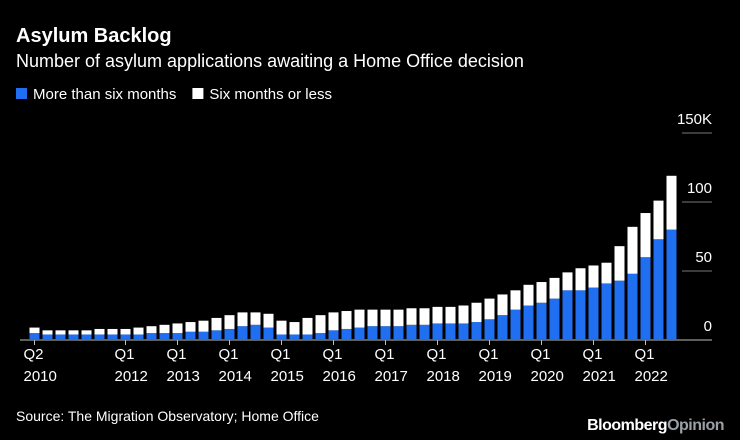  I want to click on x-tick-label: Q1 2019, so click(495, 365).